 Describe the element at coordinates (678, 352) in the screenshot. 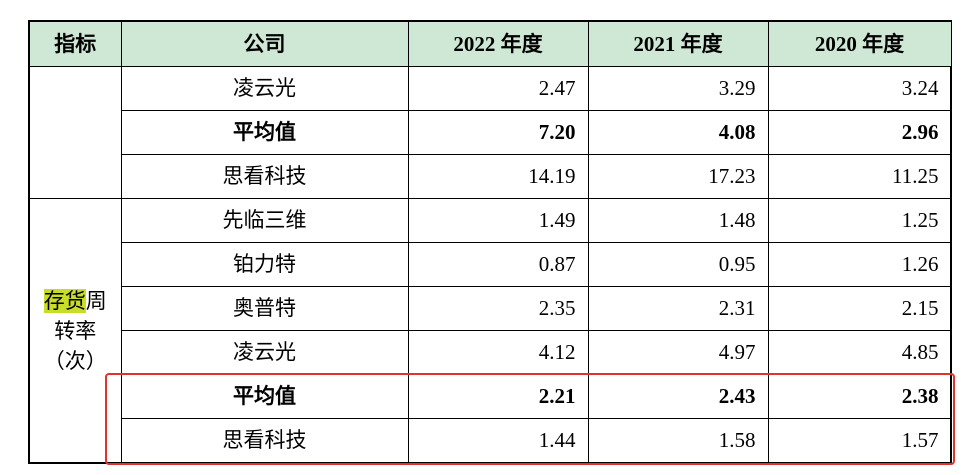

I see `value-2021: 4.97` at that location.